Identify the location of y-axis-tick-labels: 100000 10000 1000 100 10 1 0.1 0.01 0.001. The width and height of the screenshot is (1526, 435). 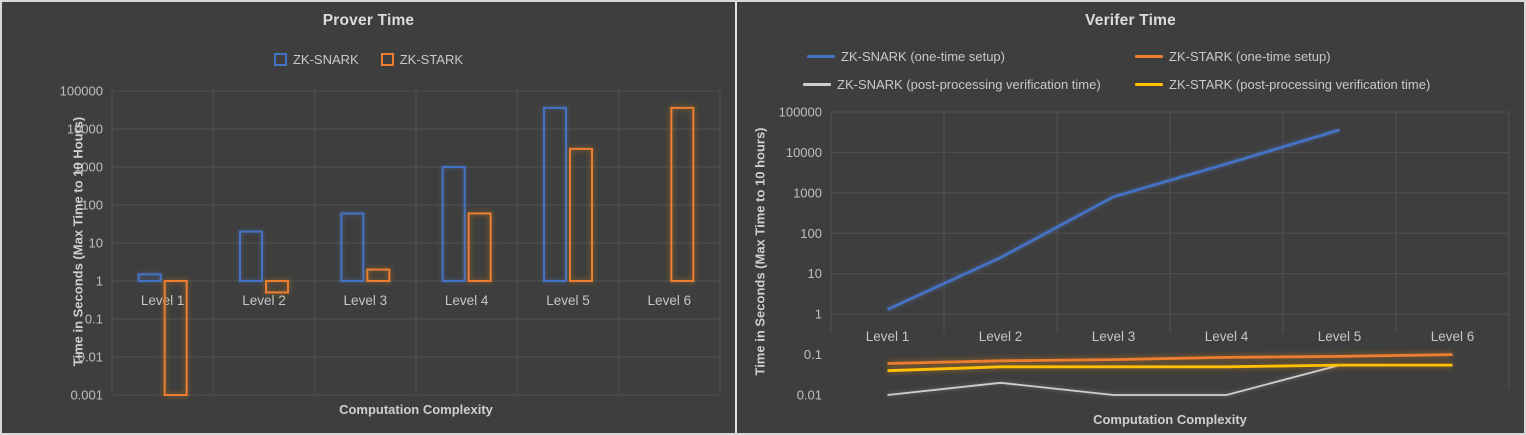
(81, 243).